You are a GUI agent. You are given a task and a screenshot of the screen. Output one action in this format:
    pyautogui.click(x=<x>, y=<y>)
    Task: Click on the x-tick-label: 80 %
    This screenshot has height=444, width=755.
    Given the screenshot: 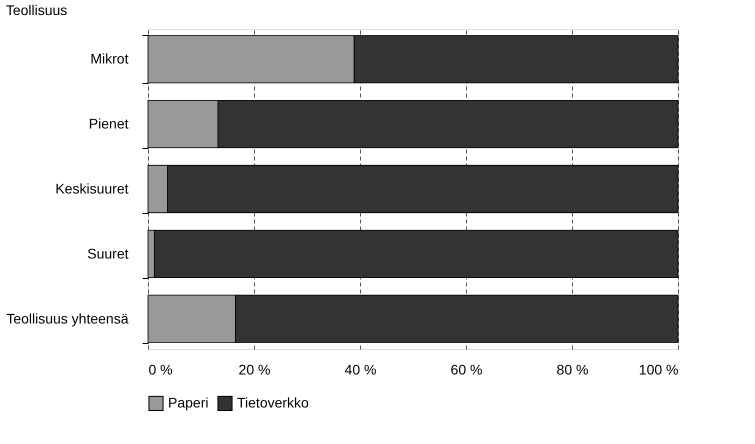 What is the action you would take?
    pyautogui.click(x=572, y=370)
    